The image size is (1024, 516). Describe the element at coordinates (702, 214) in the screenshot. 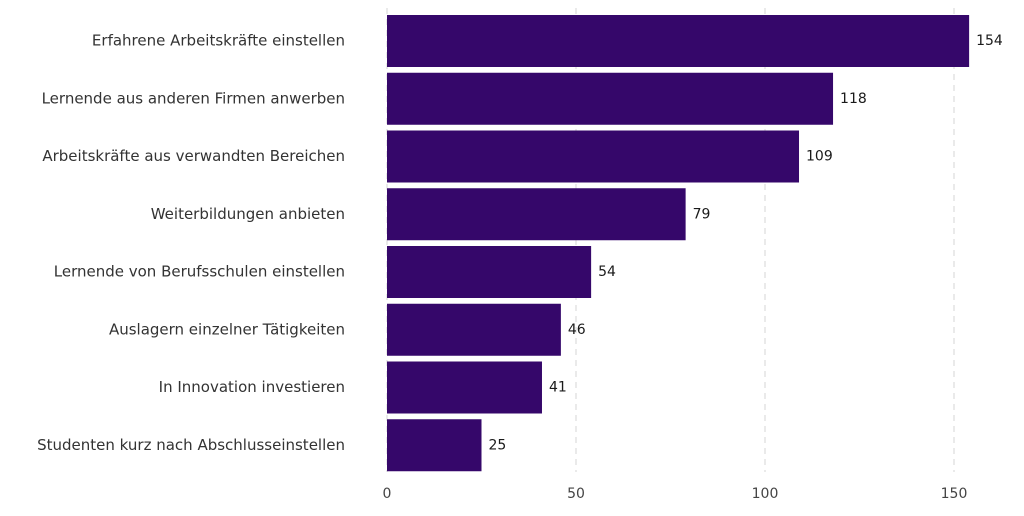

I see `data-label: 79` at that location.